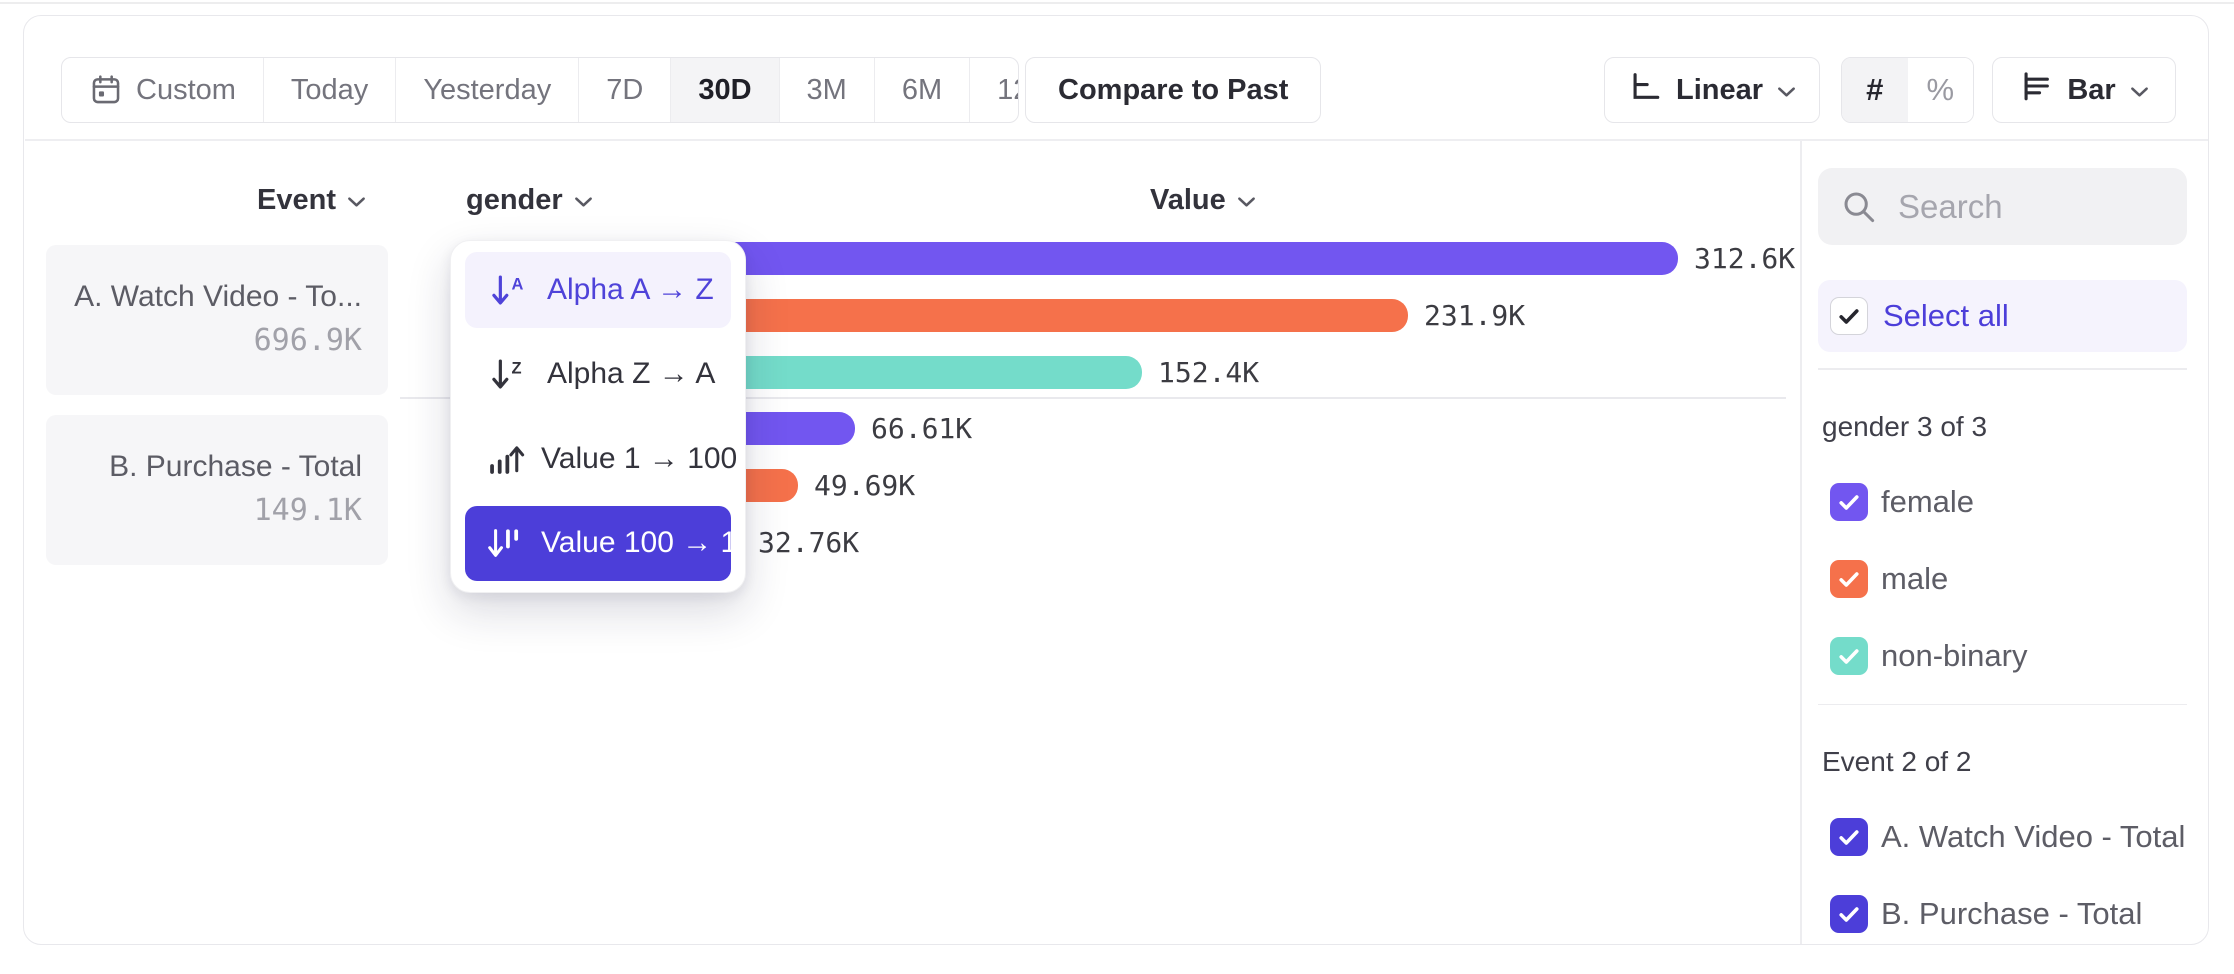 Image resolution: width=2234 pixels, height=974 pixels. Describe the element at coordinates (922, 428) in the screenshot. I see `bar-value-label: 66.61K` at that location.